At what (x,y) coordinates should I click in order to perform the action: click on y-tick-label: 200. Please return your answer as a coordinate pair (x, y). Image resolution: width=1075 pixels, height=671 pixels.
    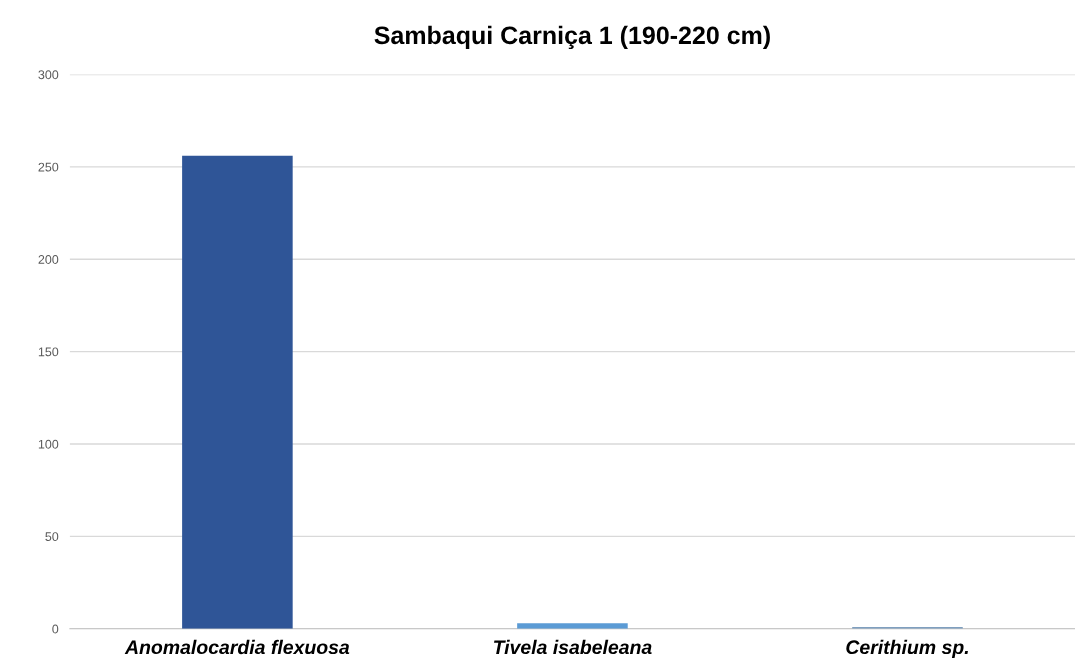
    Looking at the image, I should click on (48, 259).